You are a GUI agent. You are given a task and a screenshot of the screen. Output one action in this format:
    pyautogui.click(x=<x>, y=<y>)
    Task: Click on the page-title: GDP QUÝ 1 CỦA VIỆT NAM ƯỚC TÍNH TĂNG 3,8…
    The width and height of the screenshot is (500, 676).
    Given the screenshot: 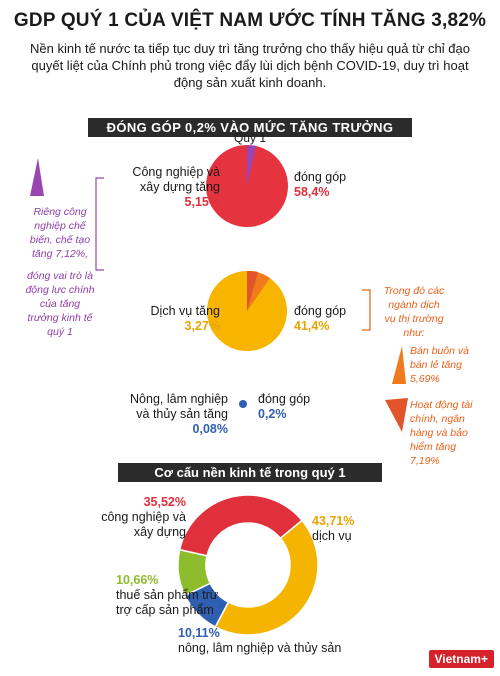 What is the action you would take?
    pyautogui.click(x=250, y=20)
    